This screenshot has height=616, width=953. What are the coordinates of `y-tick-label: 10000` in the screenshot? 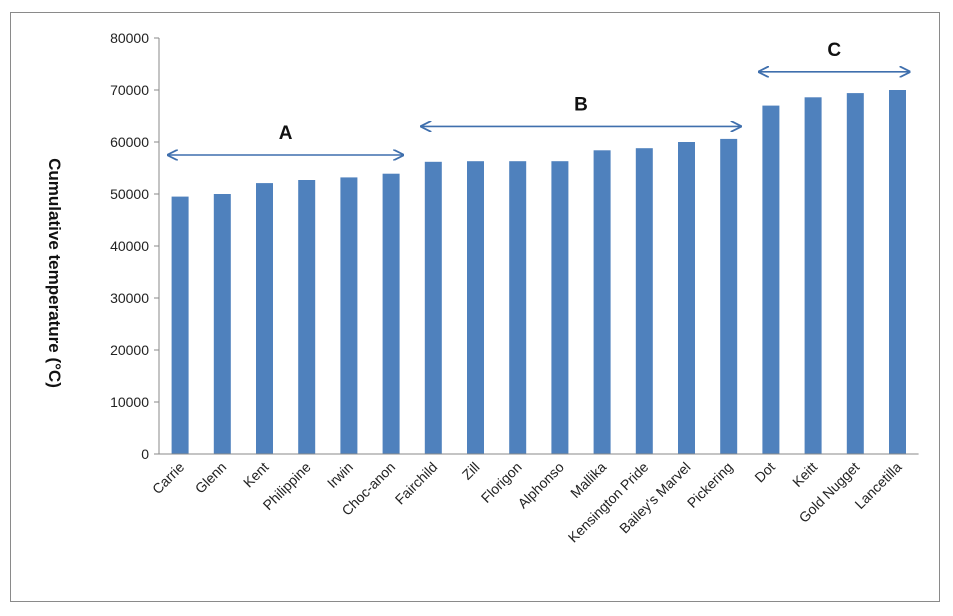 It's located at (129, 402).